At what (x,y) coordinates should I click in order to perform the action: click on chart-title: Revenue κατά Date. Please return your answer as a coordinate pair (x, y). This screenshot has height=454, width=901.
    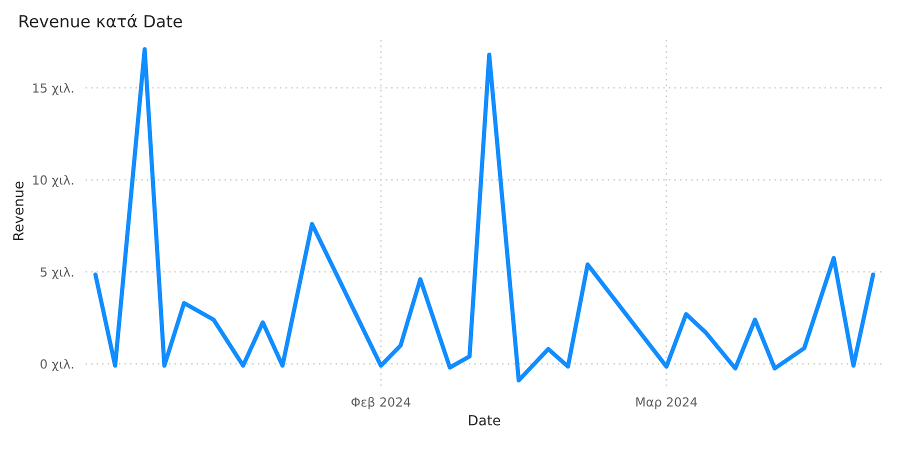
    Looking at the image, I should click on (101, 21).